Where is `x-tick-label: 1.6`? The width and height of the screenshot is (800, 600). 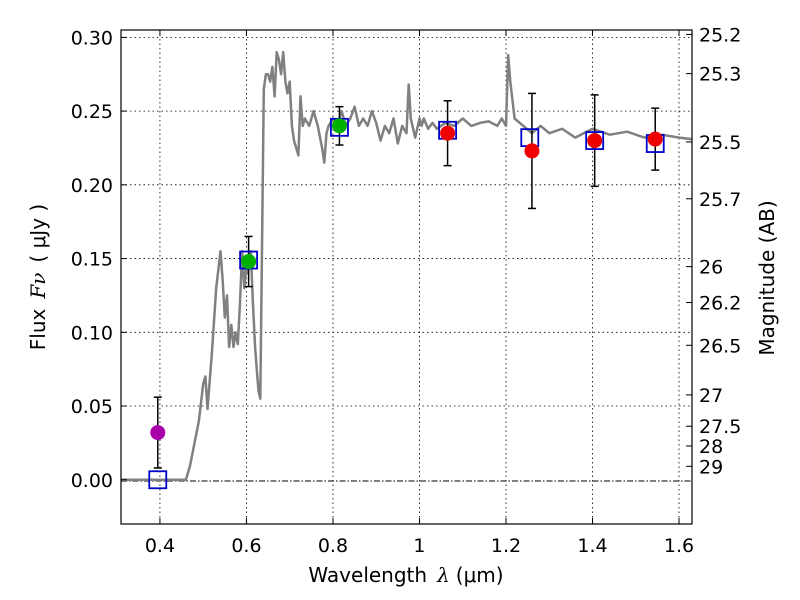 x-tick-label: 1.6 is located at coordinates (679, 546).